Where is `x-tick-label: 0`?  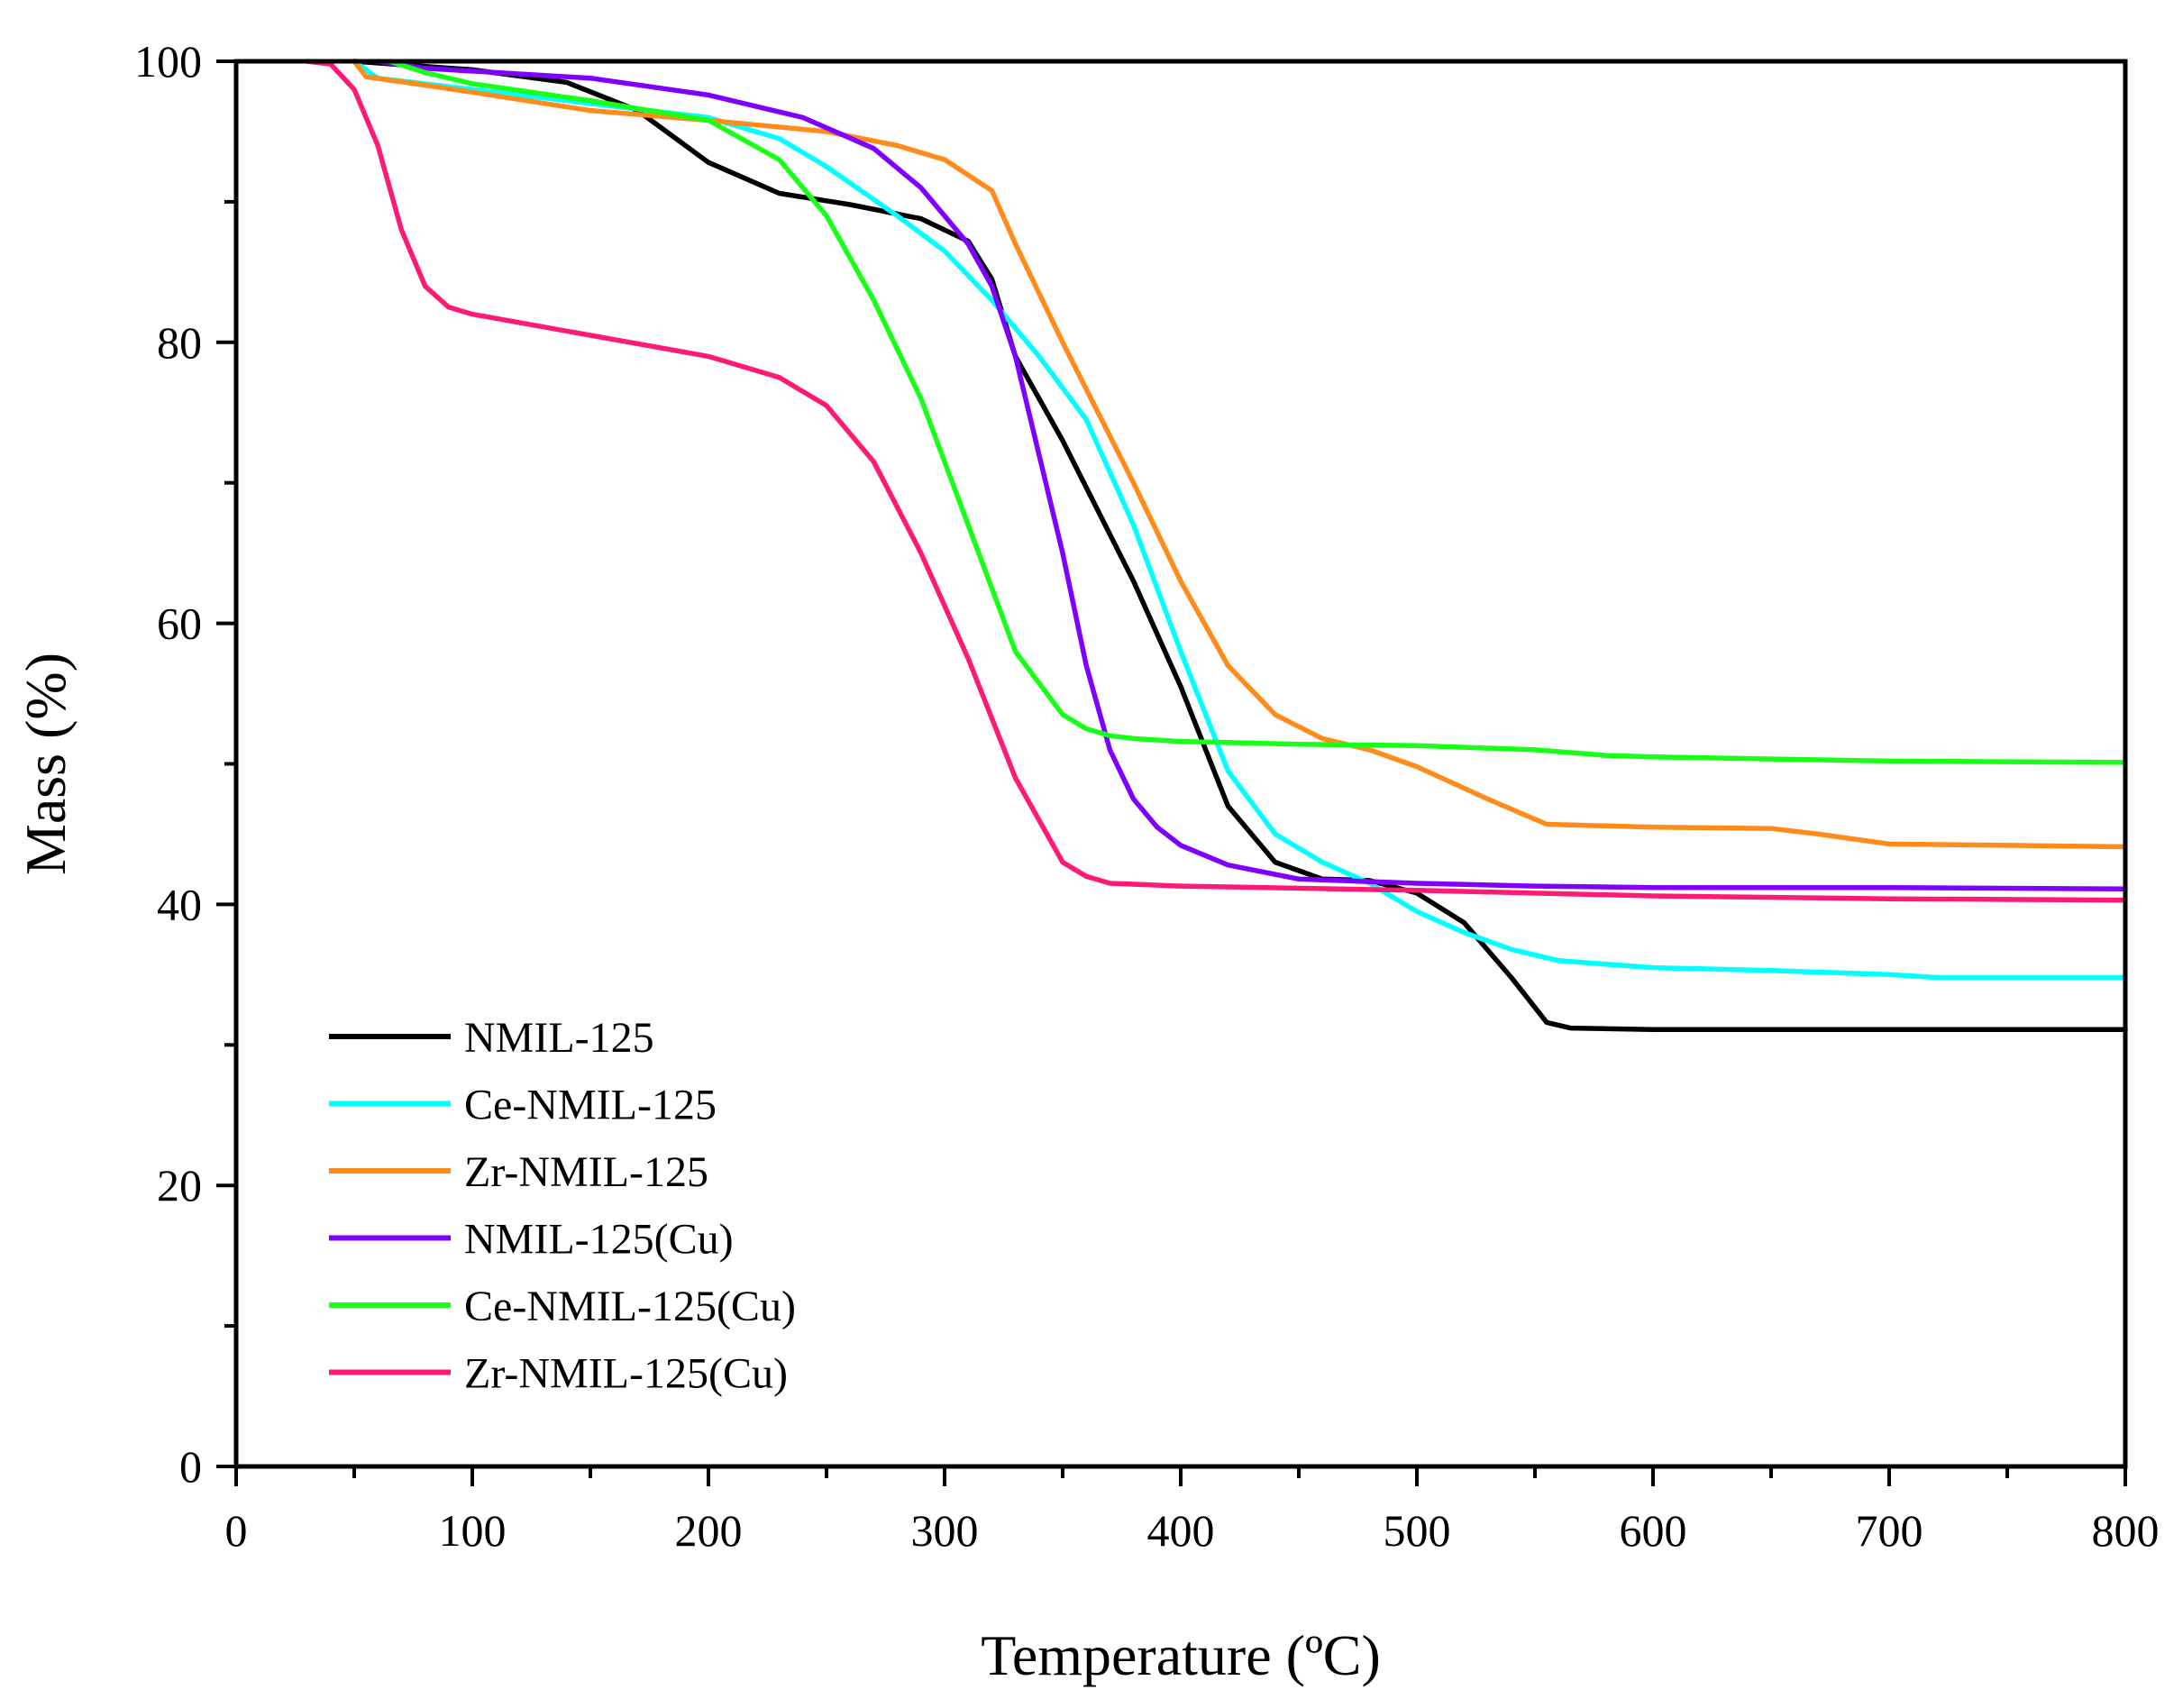
x-tick-label: 0 is located at coordinates (237, 1530).